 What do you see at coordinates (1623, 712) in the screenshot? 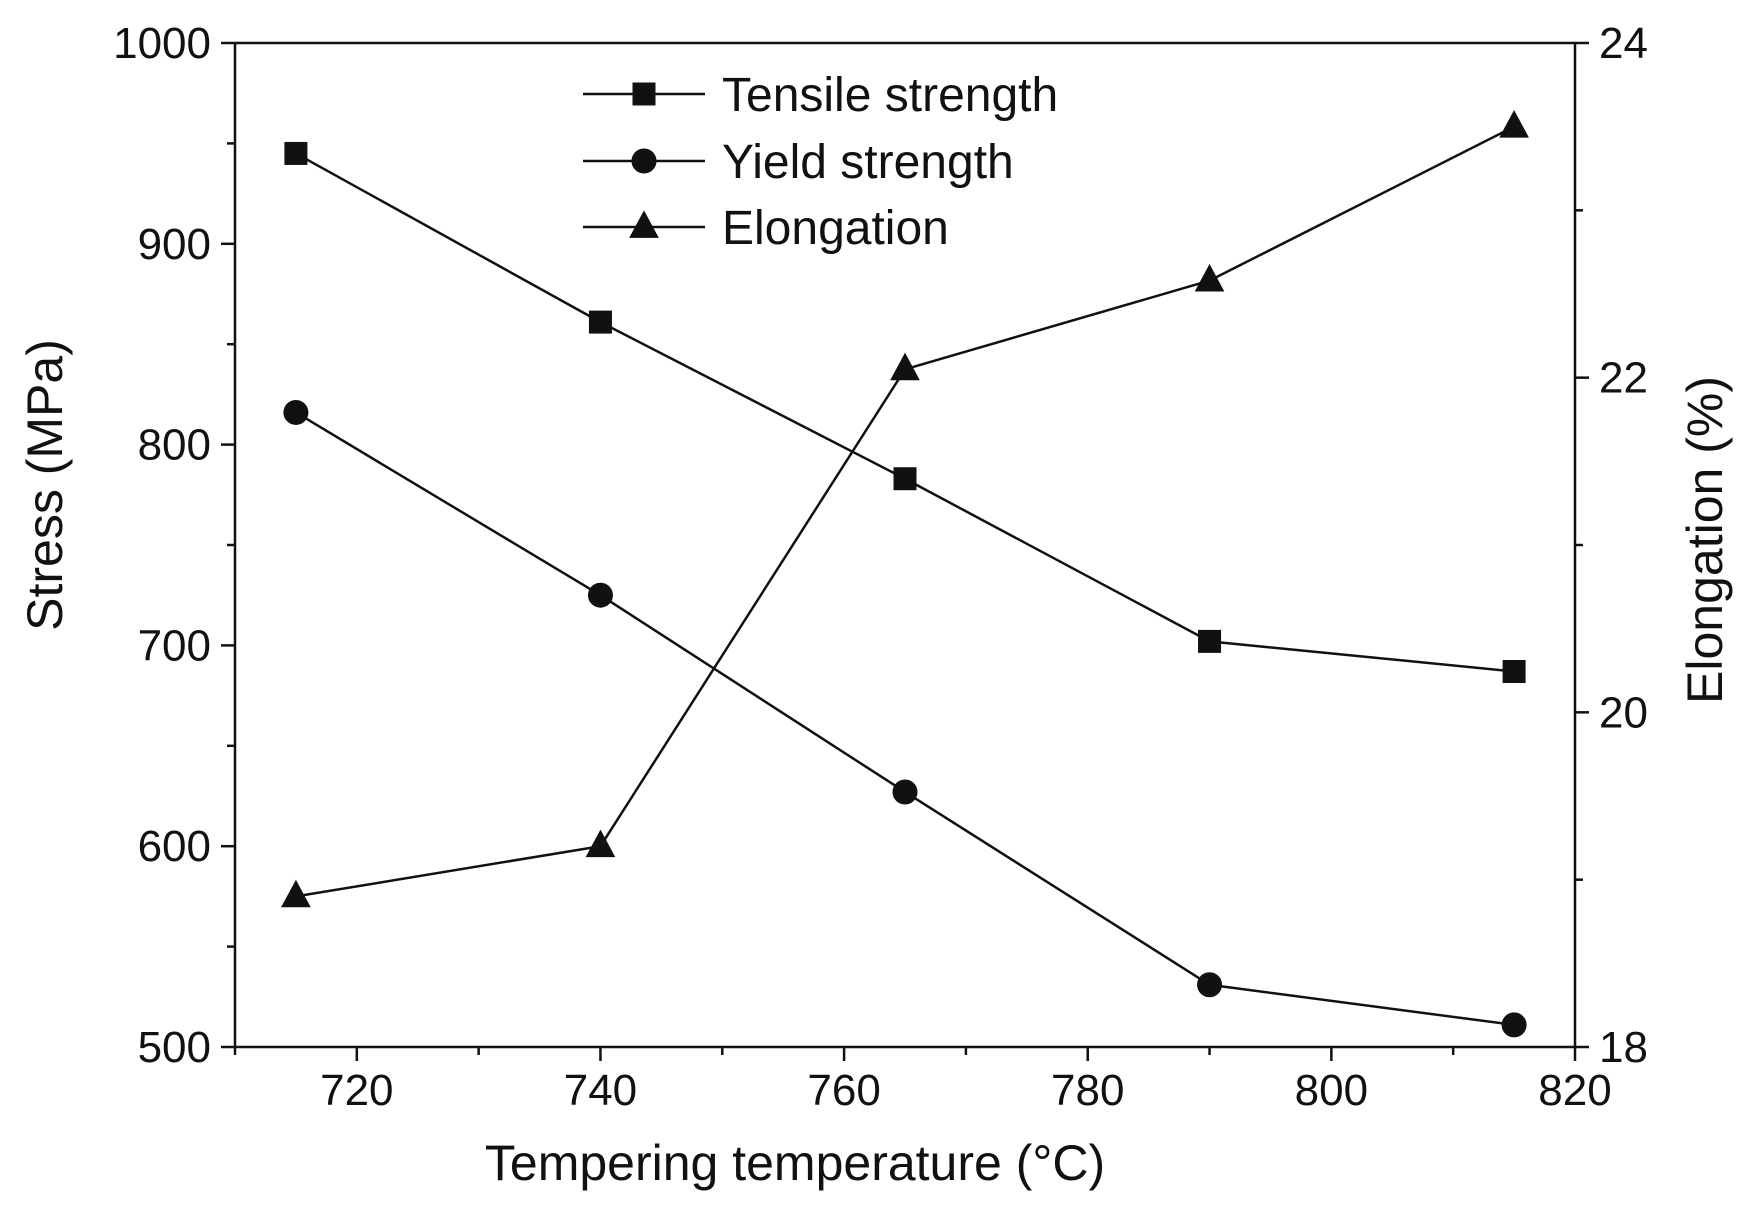
I see `y2-tick-label: 20` at bounding box center [1623, 712].